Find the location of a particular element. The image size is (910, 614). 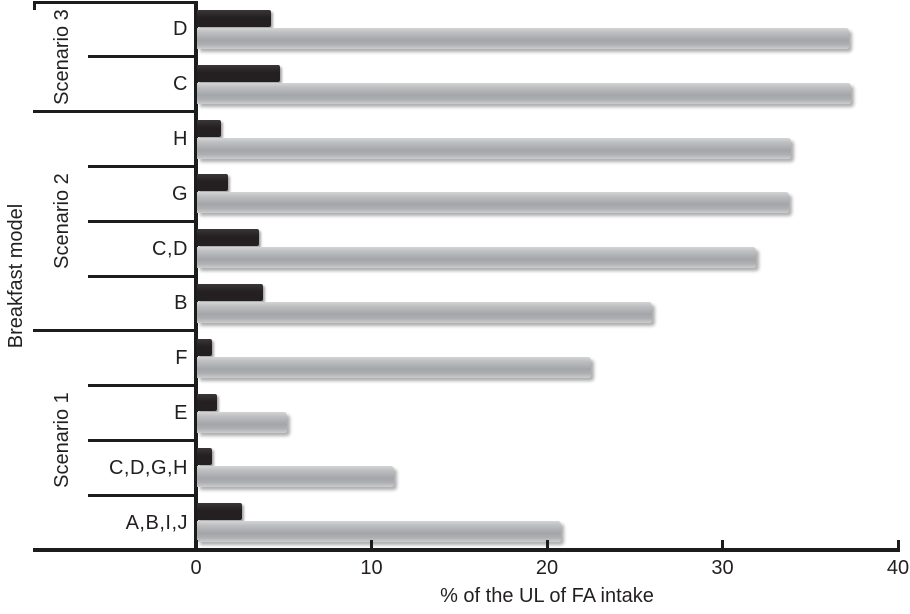

bar-black-E is located at coordinates (207, 402).